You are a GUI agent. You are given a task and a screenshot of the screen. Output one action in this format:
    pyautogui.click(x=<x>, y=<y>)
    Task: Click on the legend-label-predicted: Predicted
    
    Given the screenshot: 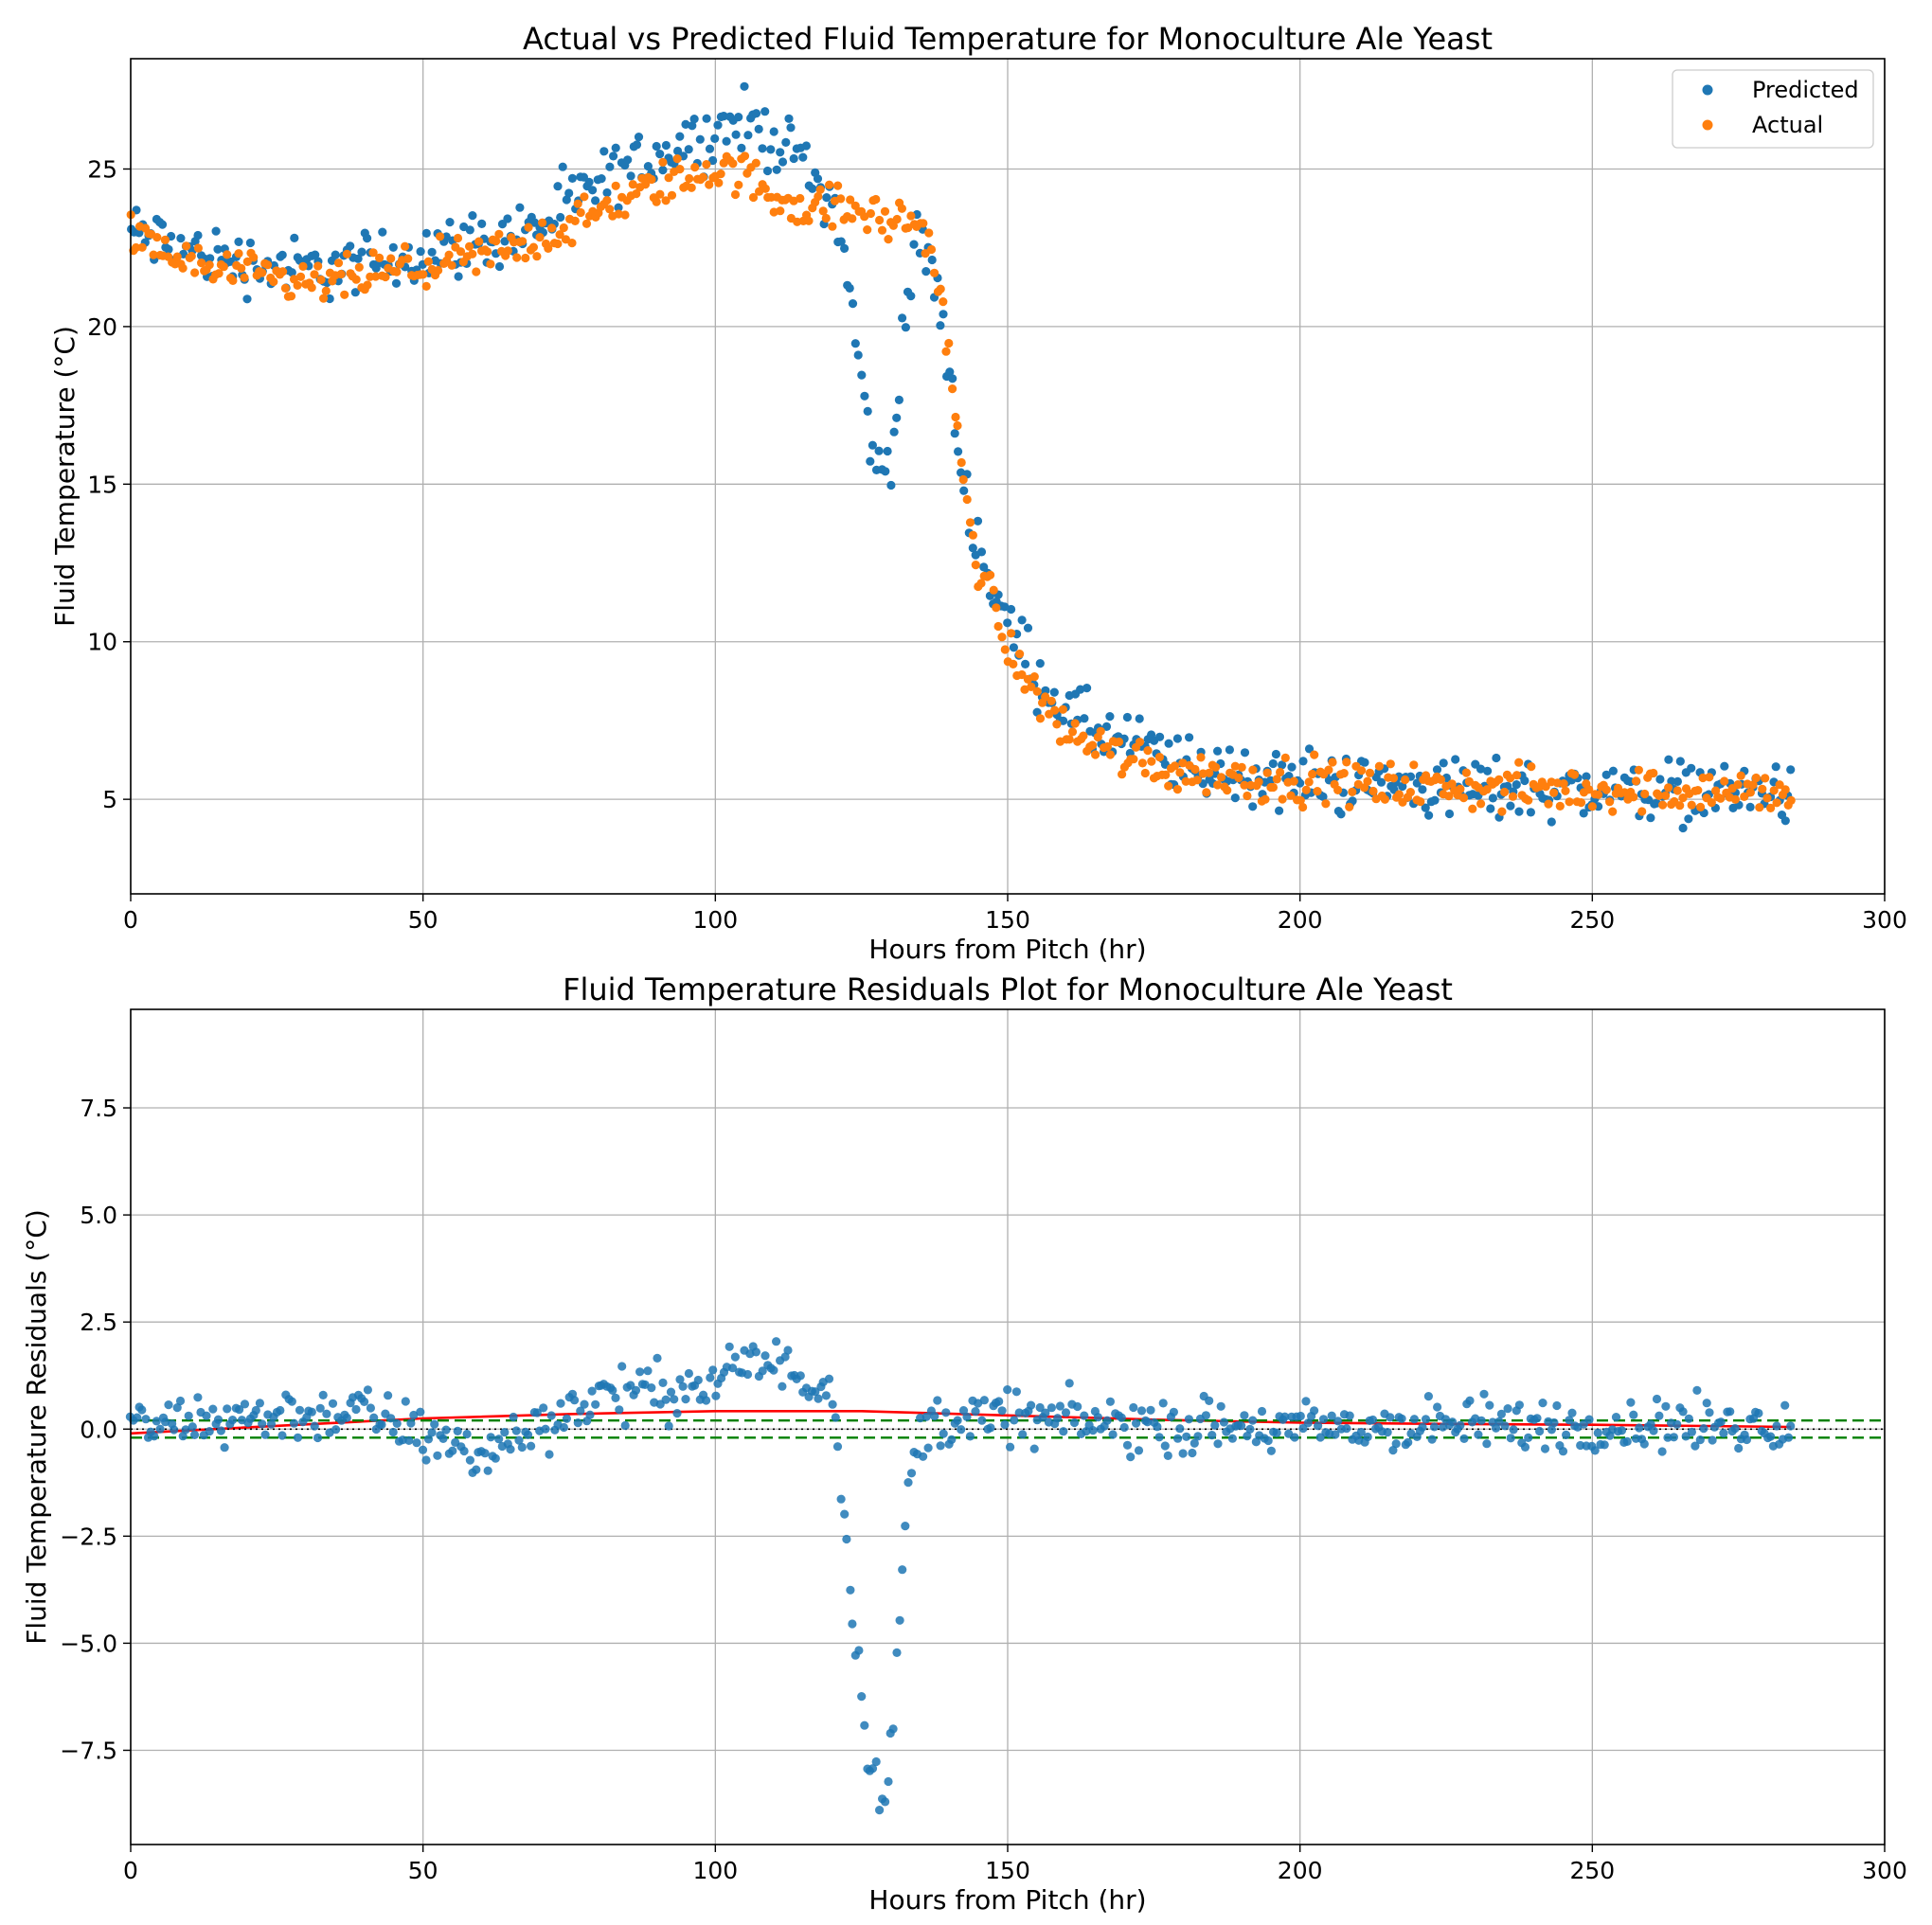 What is the action you would take?
    pyautogui.click(x=1805, y=90)
    